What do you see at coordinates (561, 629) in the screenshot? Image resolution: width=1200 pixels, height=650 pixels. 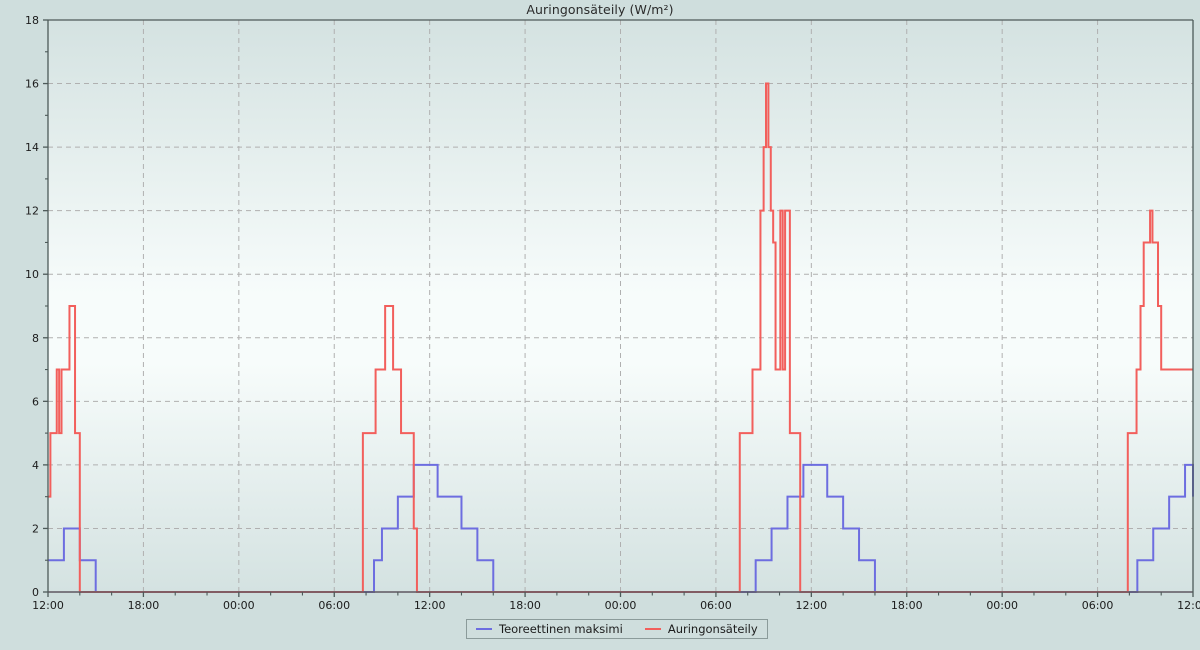 I see `legend-label-theoretical-max: Teoreettinen maksimi` at bounding box center [561, 629].